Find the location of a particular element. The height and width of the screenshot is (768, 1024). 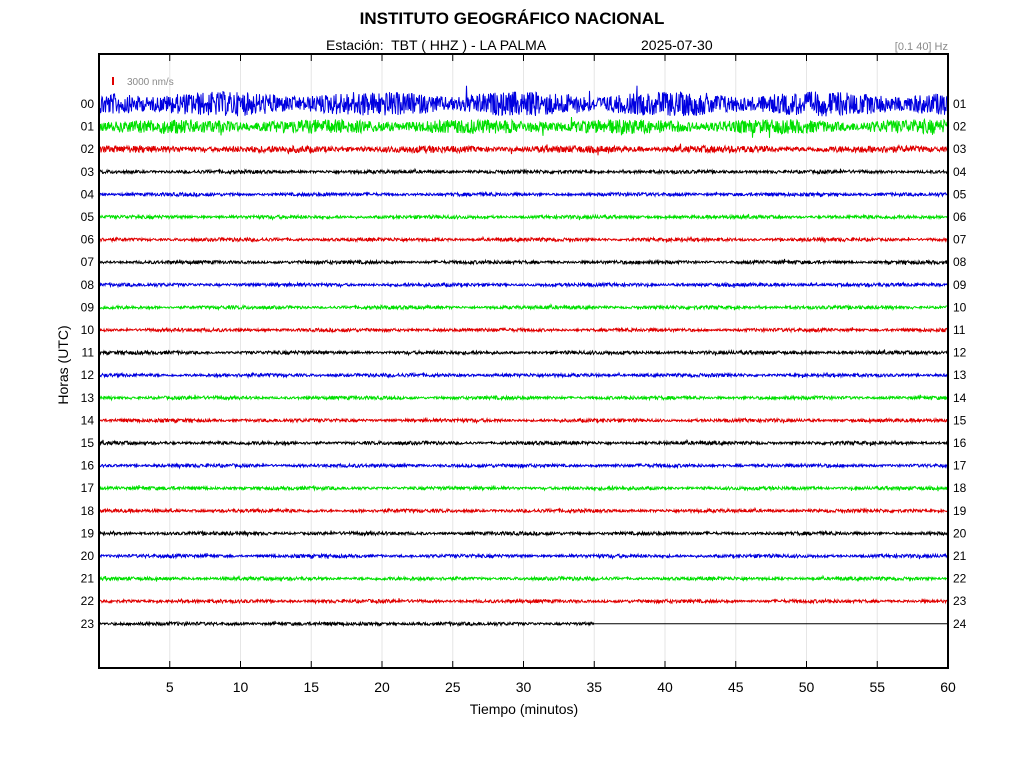

hour-label-left: 19 is located at coordinates (88, 533).